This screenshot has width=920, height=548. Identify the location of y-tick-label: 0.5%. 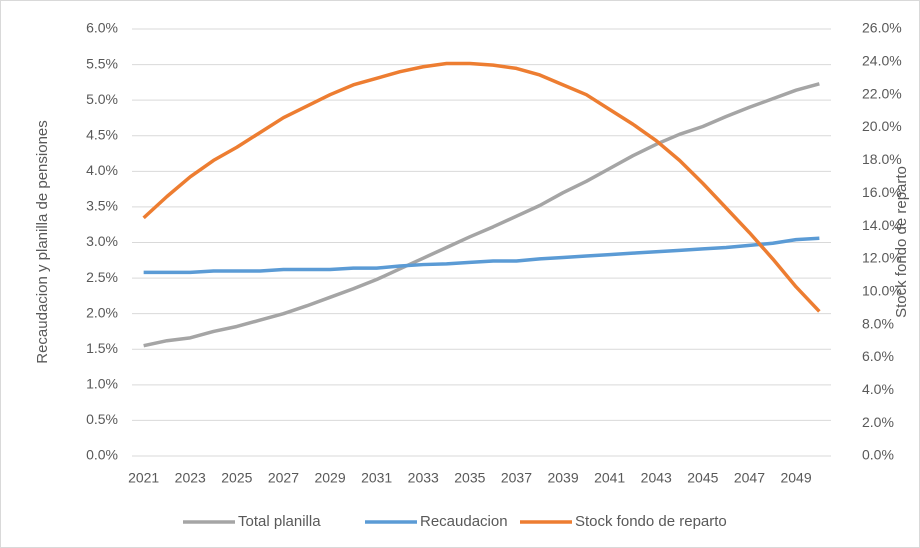
(102, 419).